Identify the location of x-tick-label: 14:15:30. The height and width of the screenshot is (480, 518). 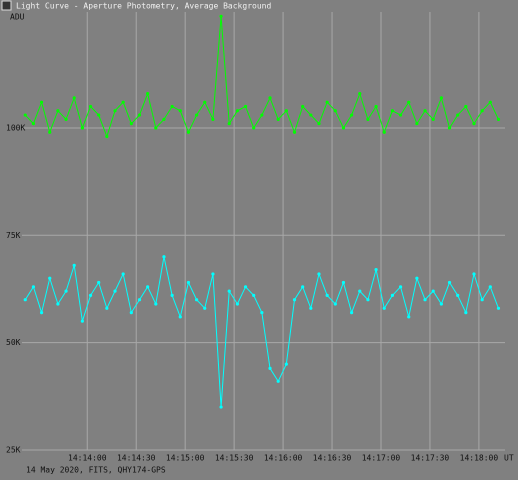
(234, 458).